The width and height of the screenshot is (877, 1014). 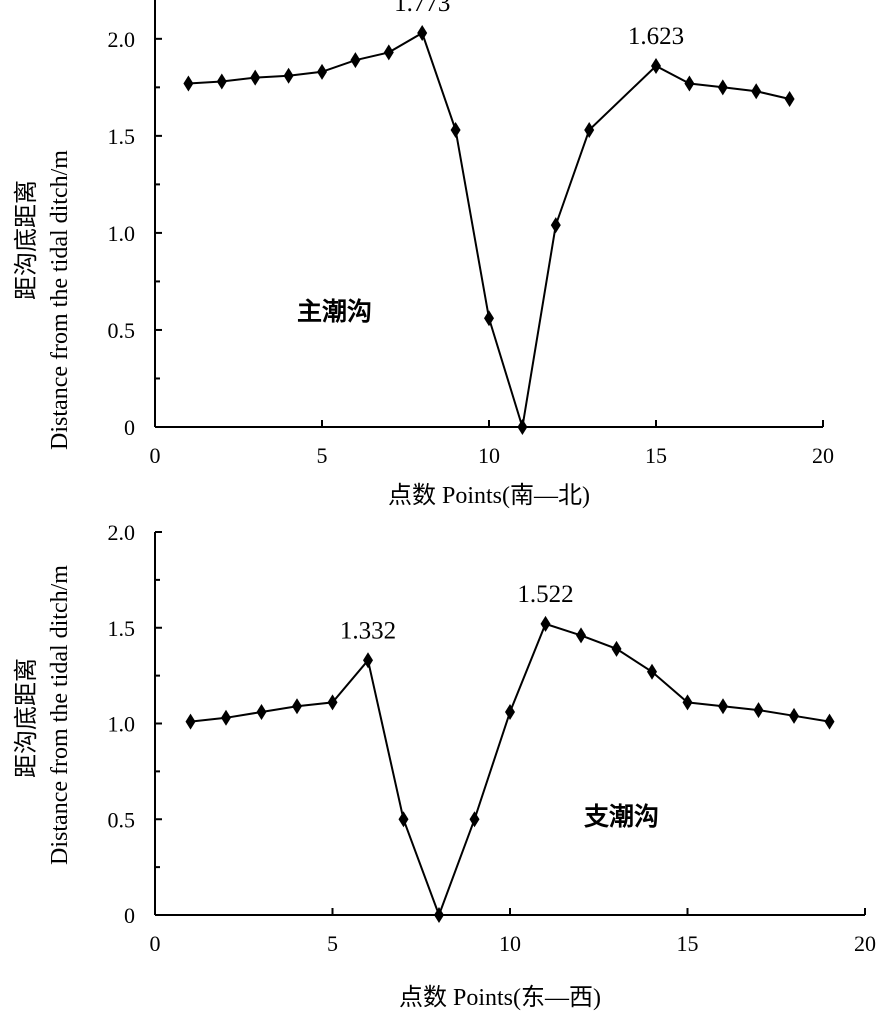 I want to click on x-axis-title: 点数 Points(东—西), so click(x=500, y=997).